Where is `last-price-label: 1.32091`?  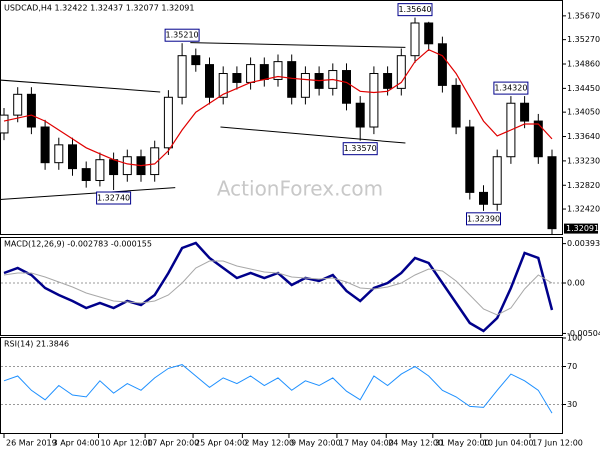
last-price-label: 1.32091 is located at coordinates (582, 228).